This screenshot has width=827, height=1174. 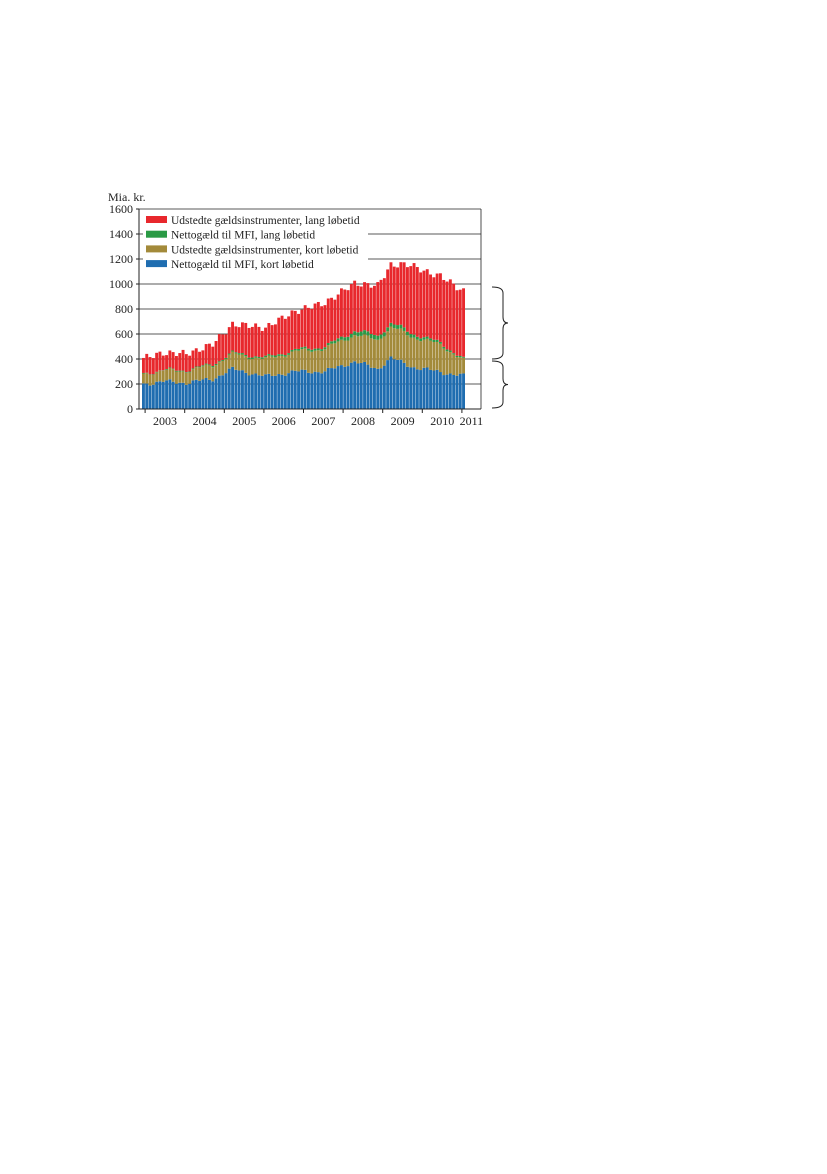 I want to click on y-tick-label: 400, so click(x=124, y=359).